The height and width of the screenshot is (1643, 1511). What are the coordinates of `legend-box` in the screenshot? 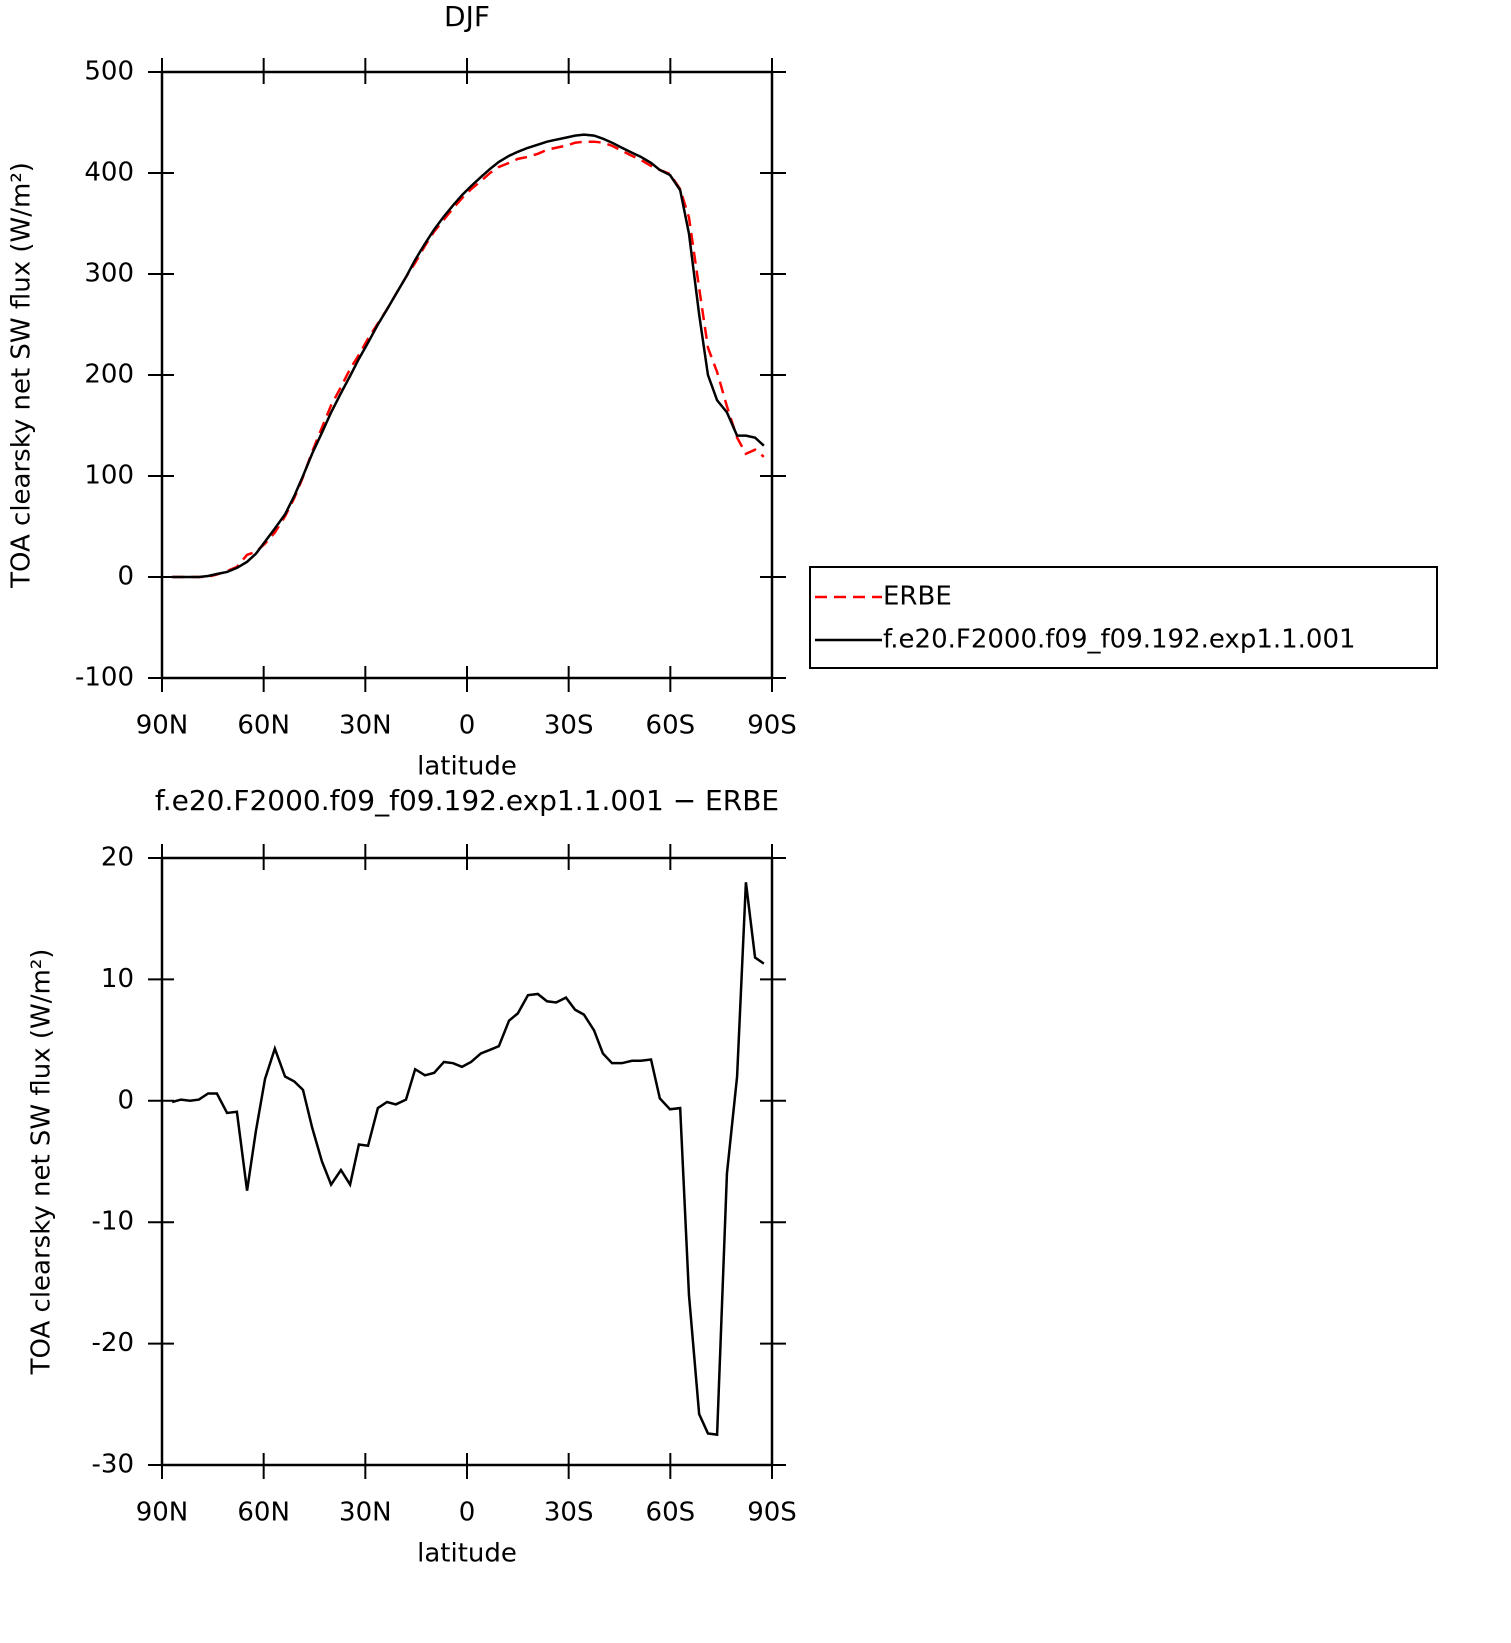 It's located at (1123, 617).